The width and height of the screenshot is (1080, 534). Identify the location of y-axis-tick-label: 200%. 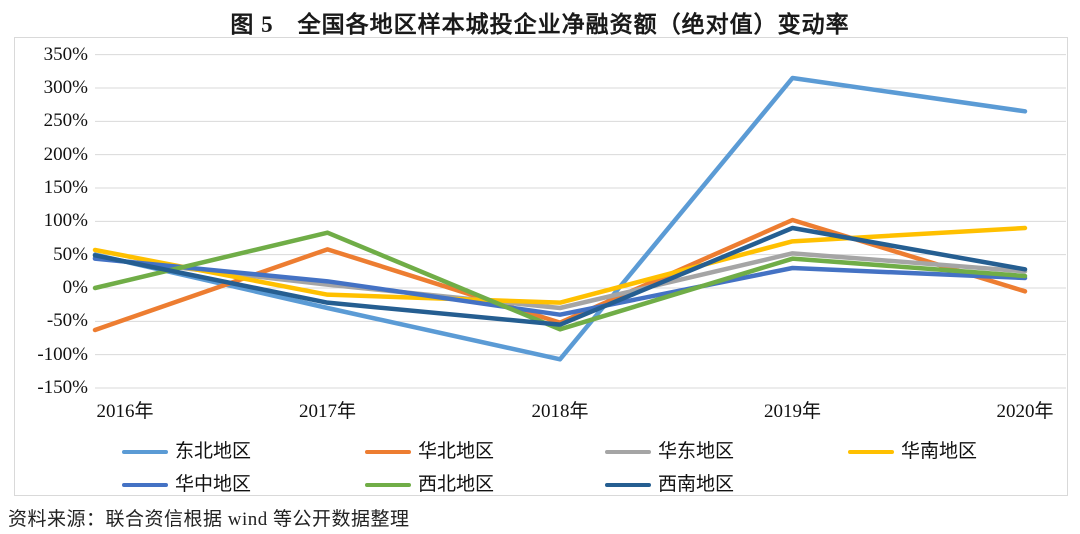
(65, 154).